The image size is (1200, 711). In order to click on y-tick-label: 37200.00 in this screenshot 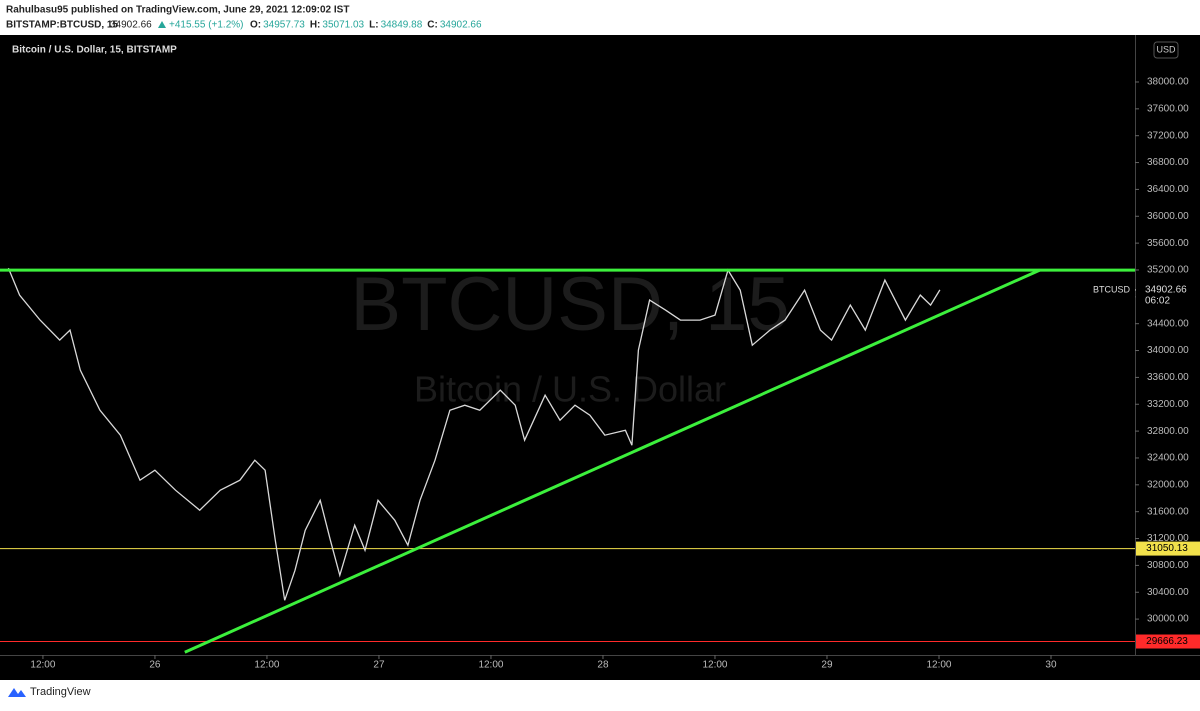, I will do `click(1168, 135)`.